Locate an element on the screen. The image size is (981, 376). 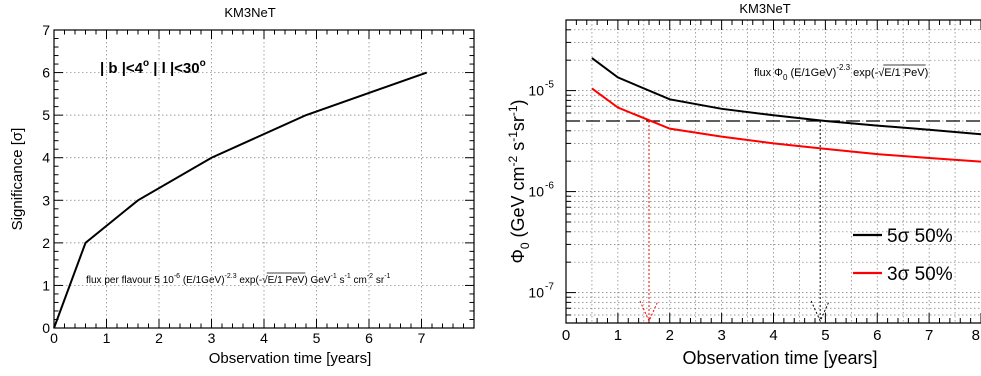
left-y-tick-label: 4 is located at coordinates (46, 158).